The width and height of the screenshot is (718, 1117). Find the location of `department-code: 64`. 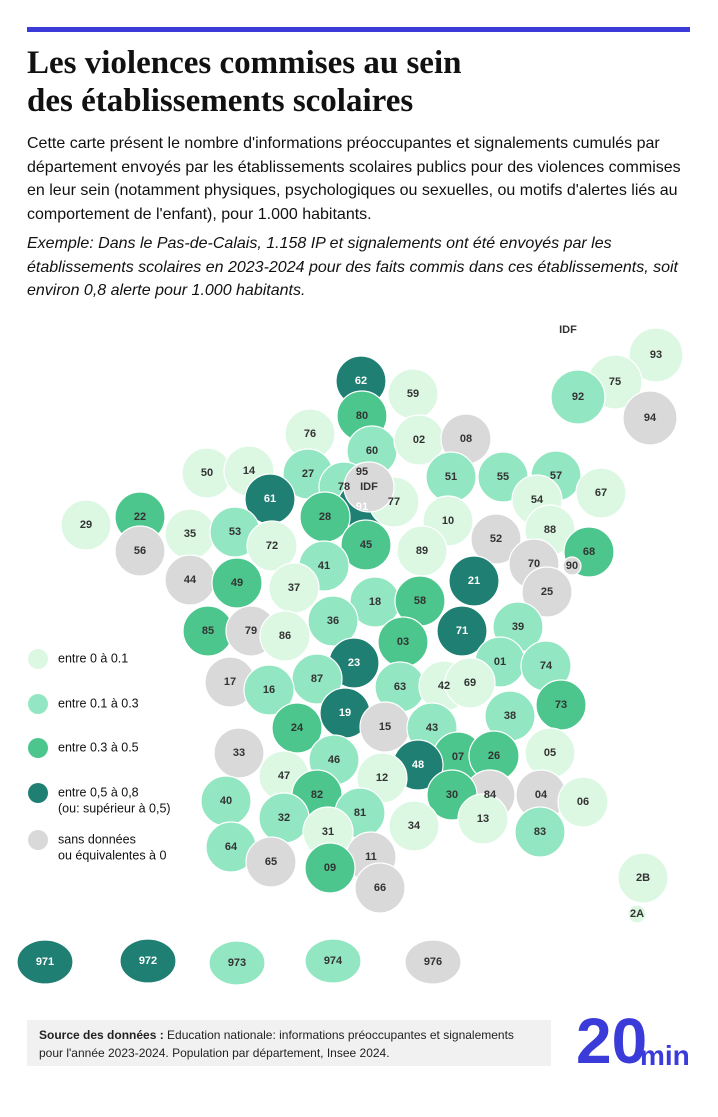

department-code: 64 is located at coordinates (231, 847).